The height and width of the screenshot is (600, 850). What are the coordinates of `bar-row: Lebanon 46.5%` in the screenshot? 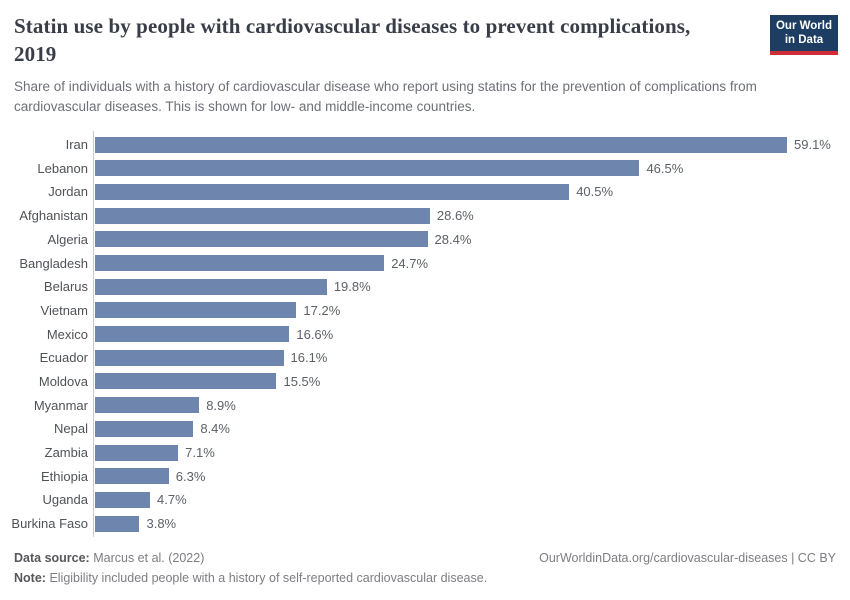 It's located at (425, 168).